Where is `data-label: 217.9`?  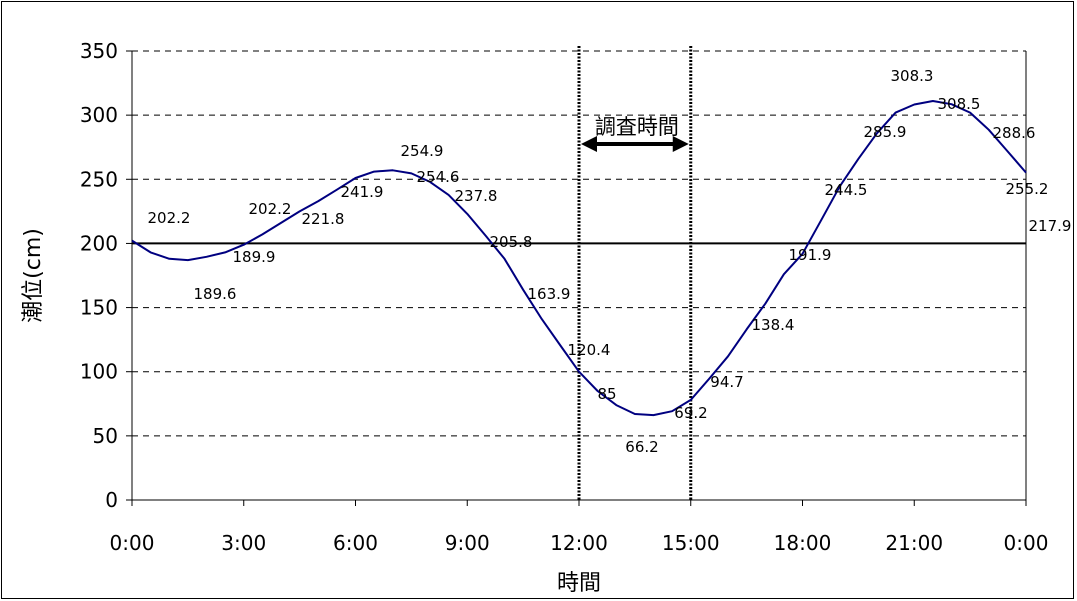 data-label: 217.9 is located at coordinates (1050, 226).